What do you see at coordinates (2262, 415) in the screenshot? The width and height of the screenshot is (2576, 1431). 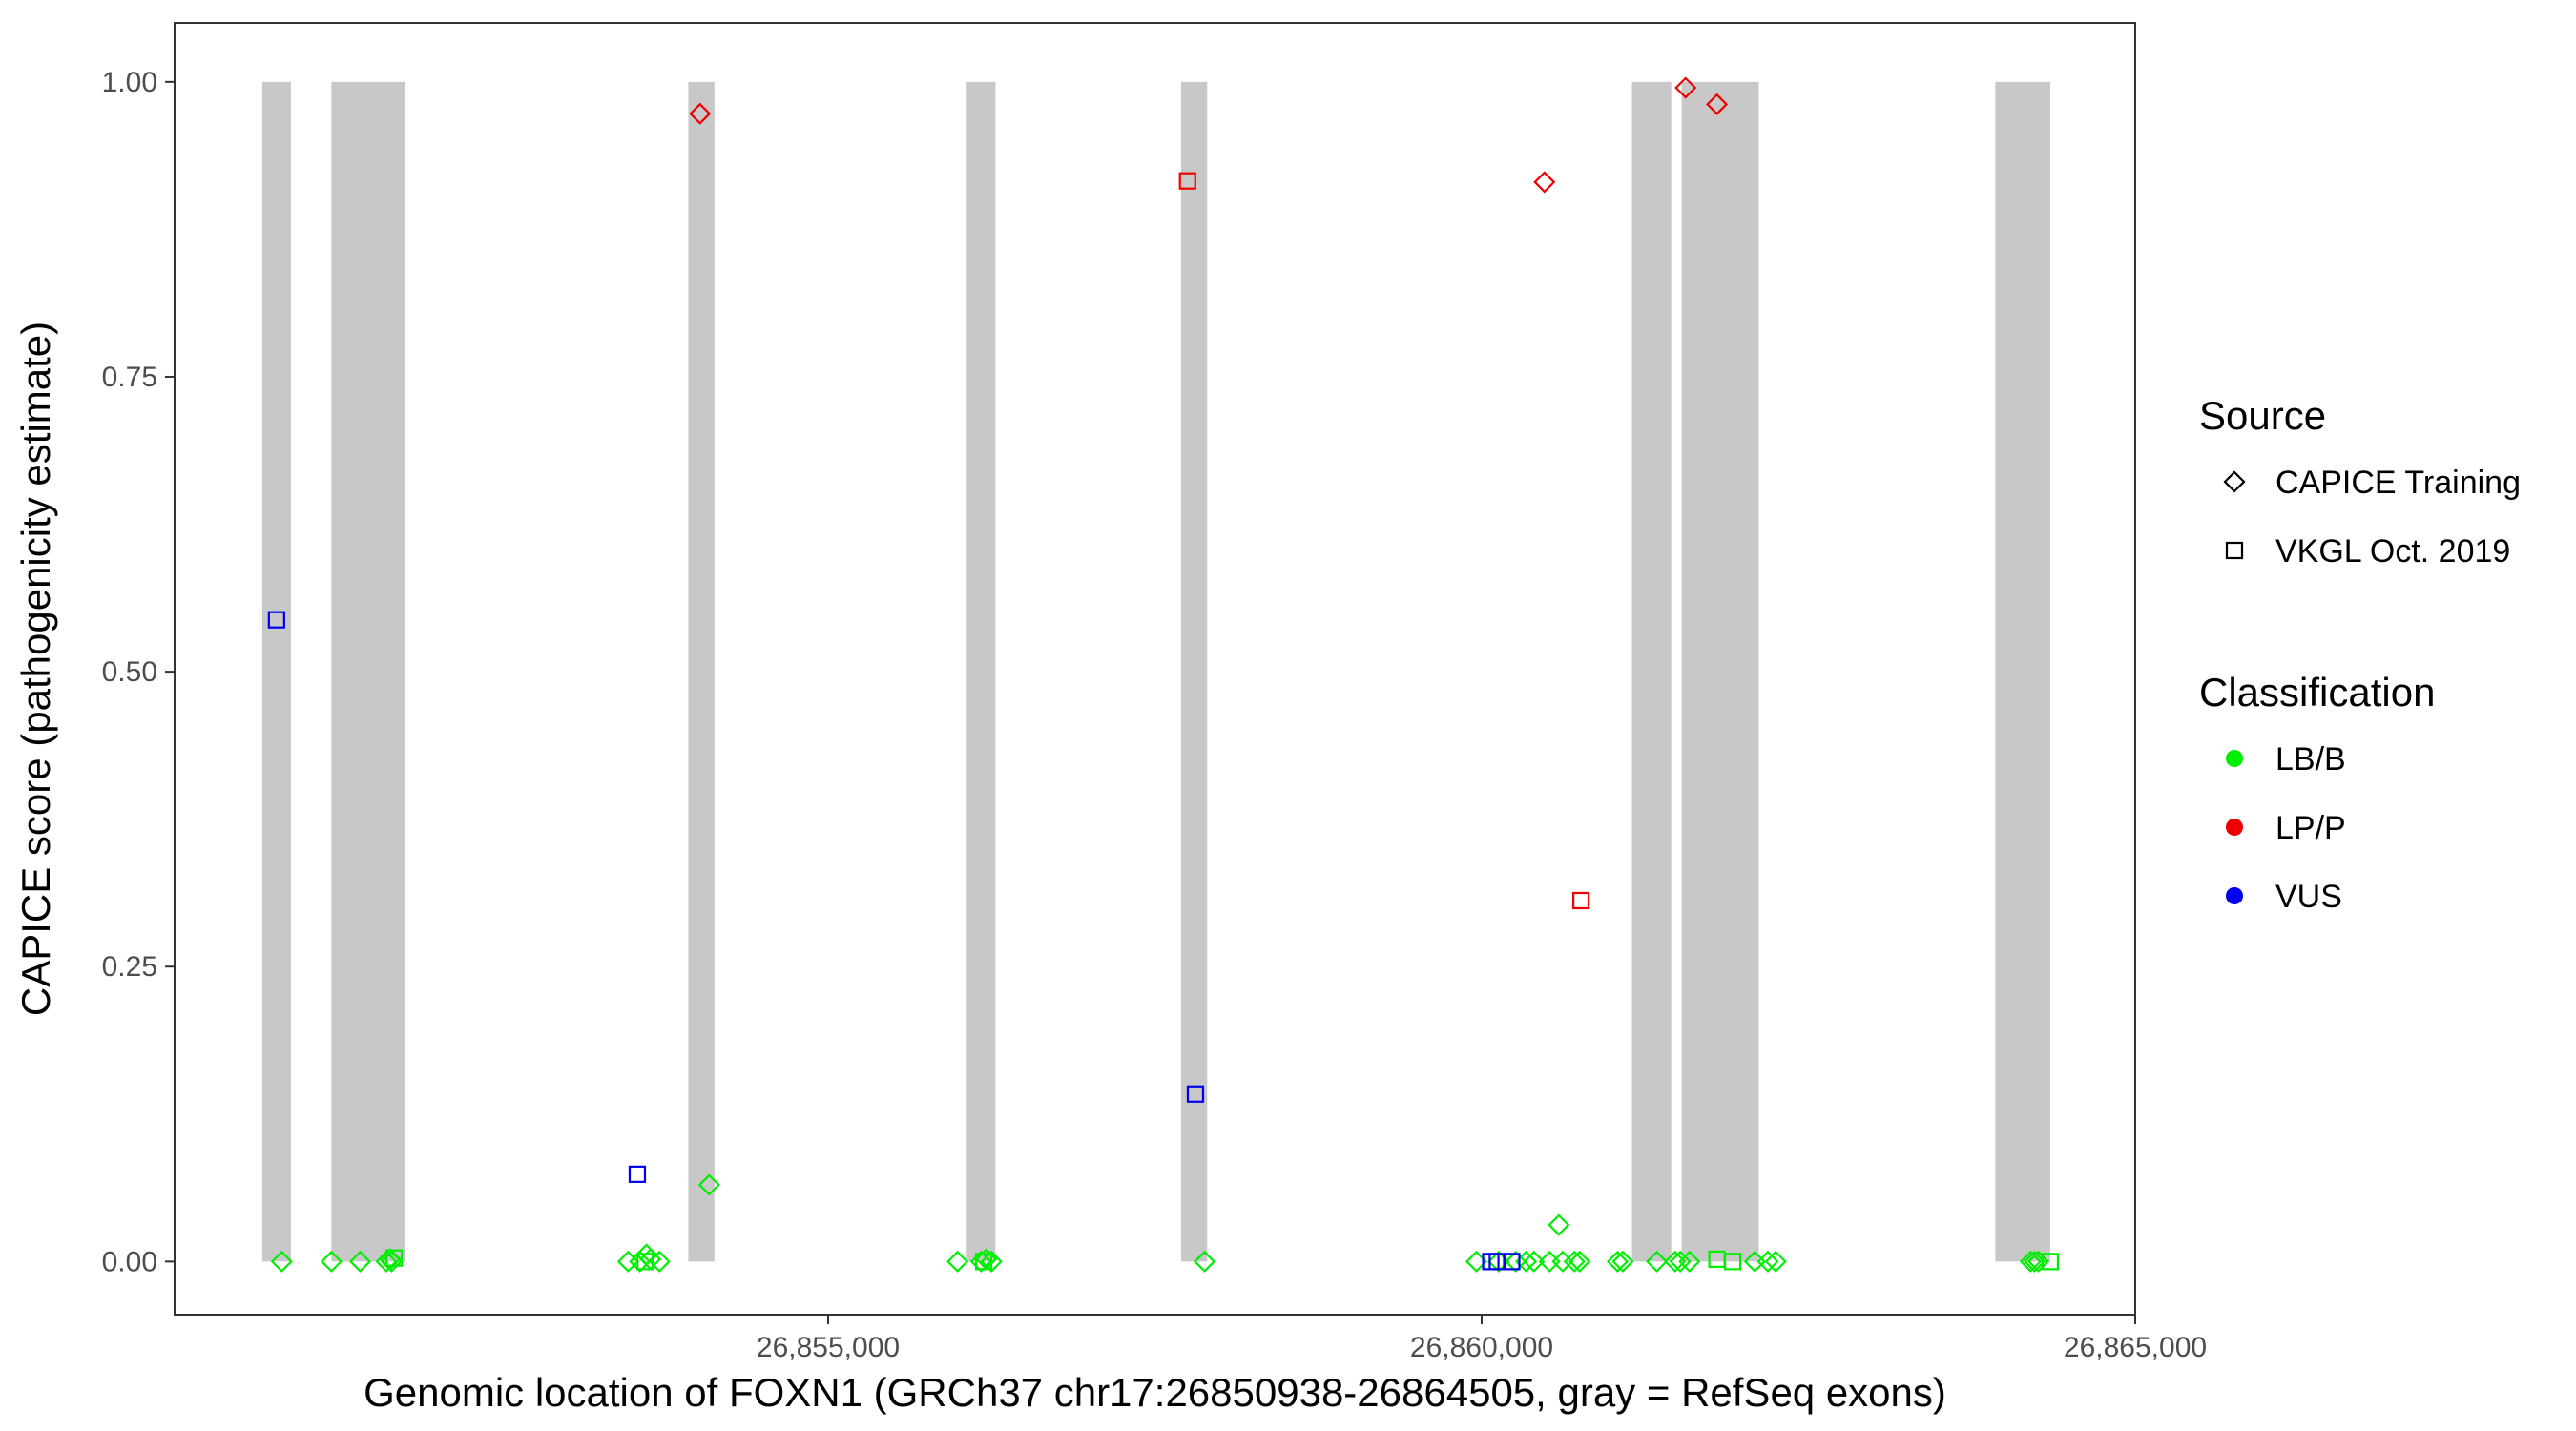 I see `legend-source-title: Source` at bounding box center [2262, 415].